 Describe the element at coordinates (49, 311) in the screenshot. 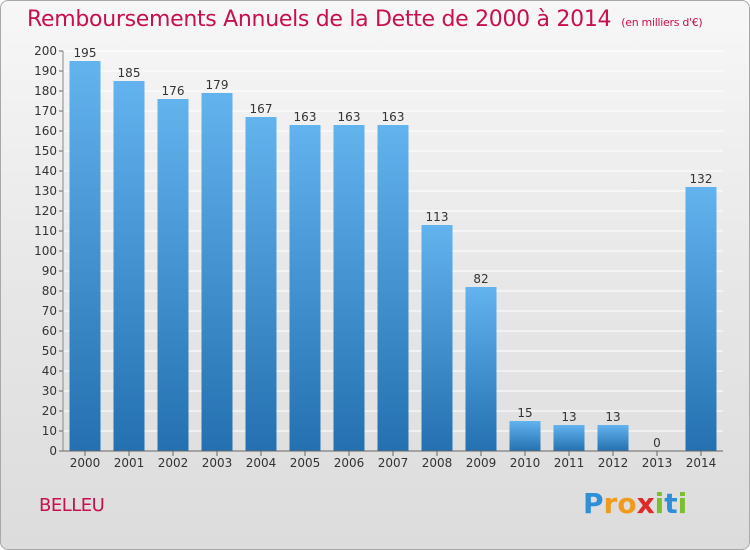

I see `y-tick-label: 70` at that location.